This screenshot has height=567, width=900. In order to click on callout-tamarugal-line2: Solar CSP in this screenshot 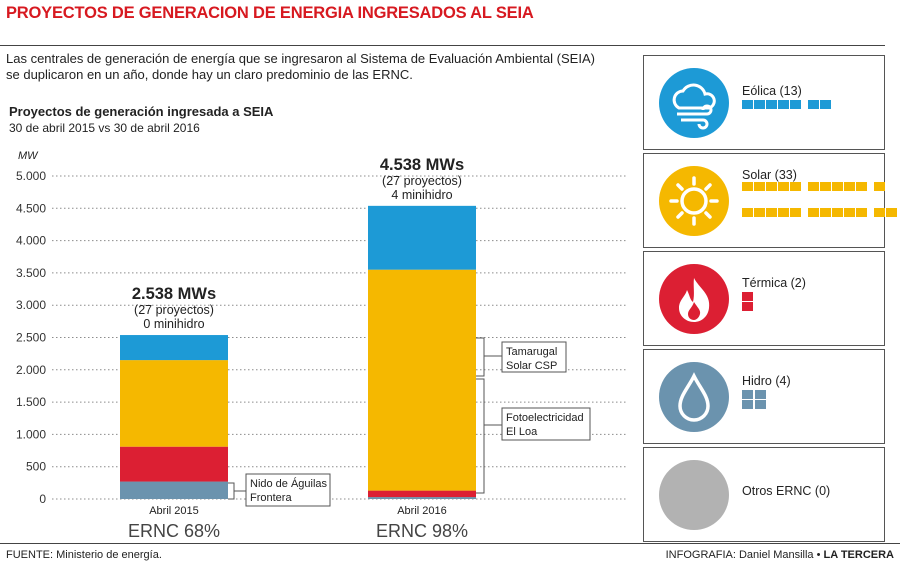, I will do `click(531, 366)`.